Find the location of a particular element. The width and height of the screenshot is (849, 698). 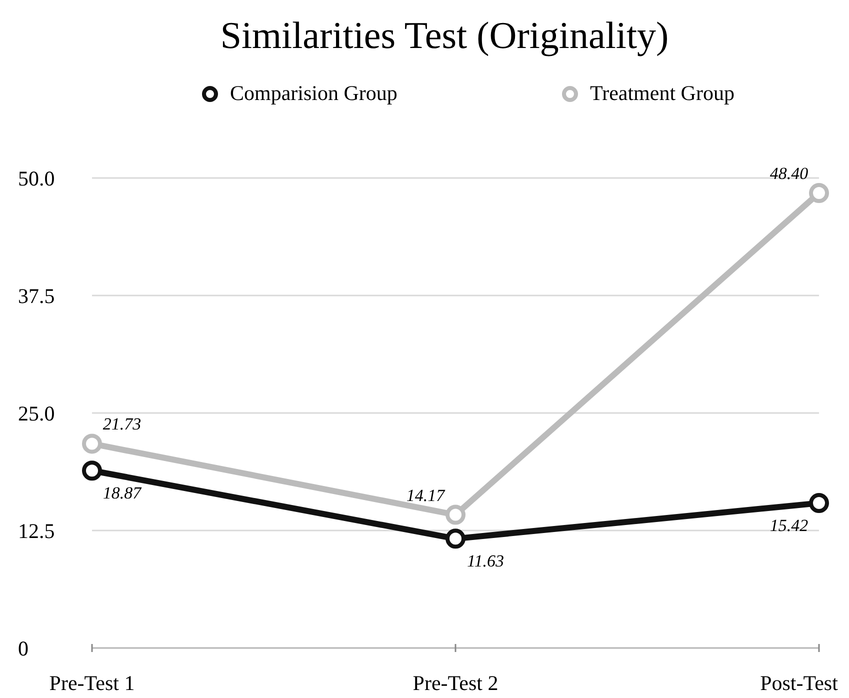

legend-label: Treatment Group is located at coordinates (662, 93).